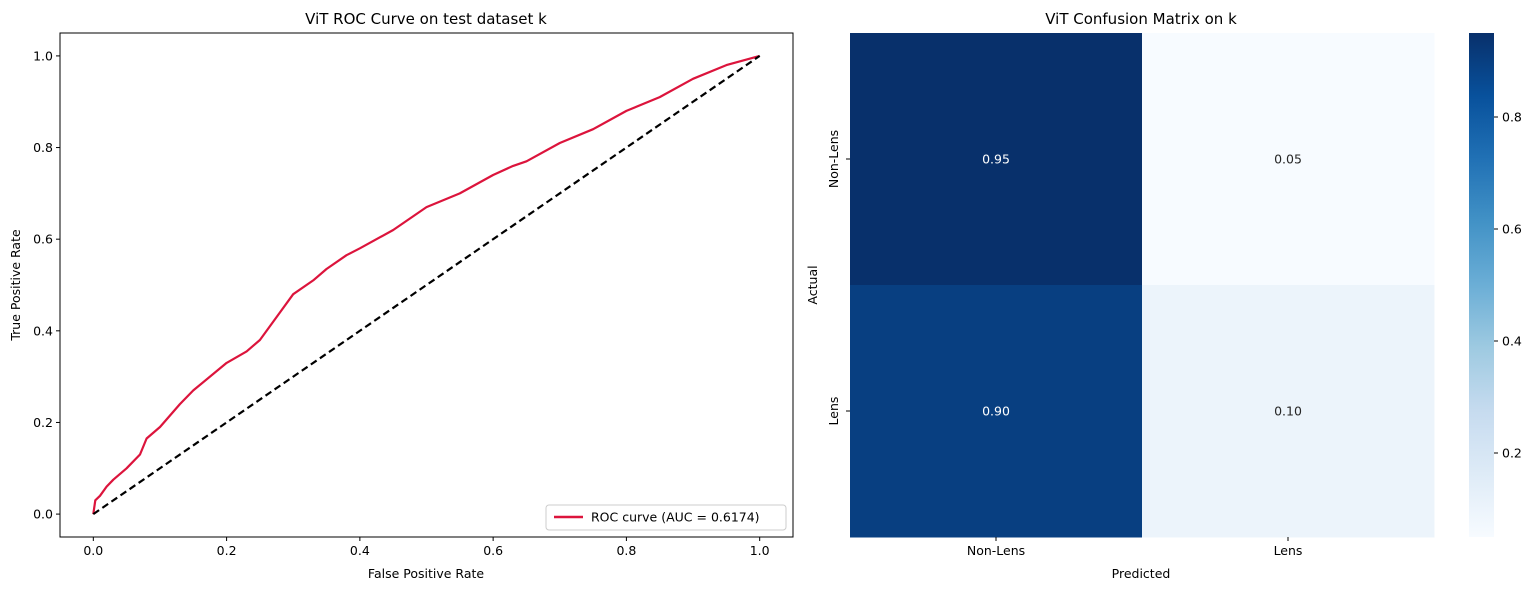 The image size is (1537, 590). I want to click on cm-y-ticks: Non-Lens Lens, so click(838, 278).